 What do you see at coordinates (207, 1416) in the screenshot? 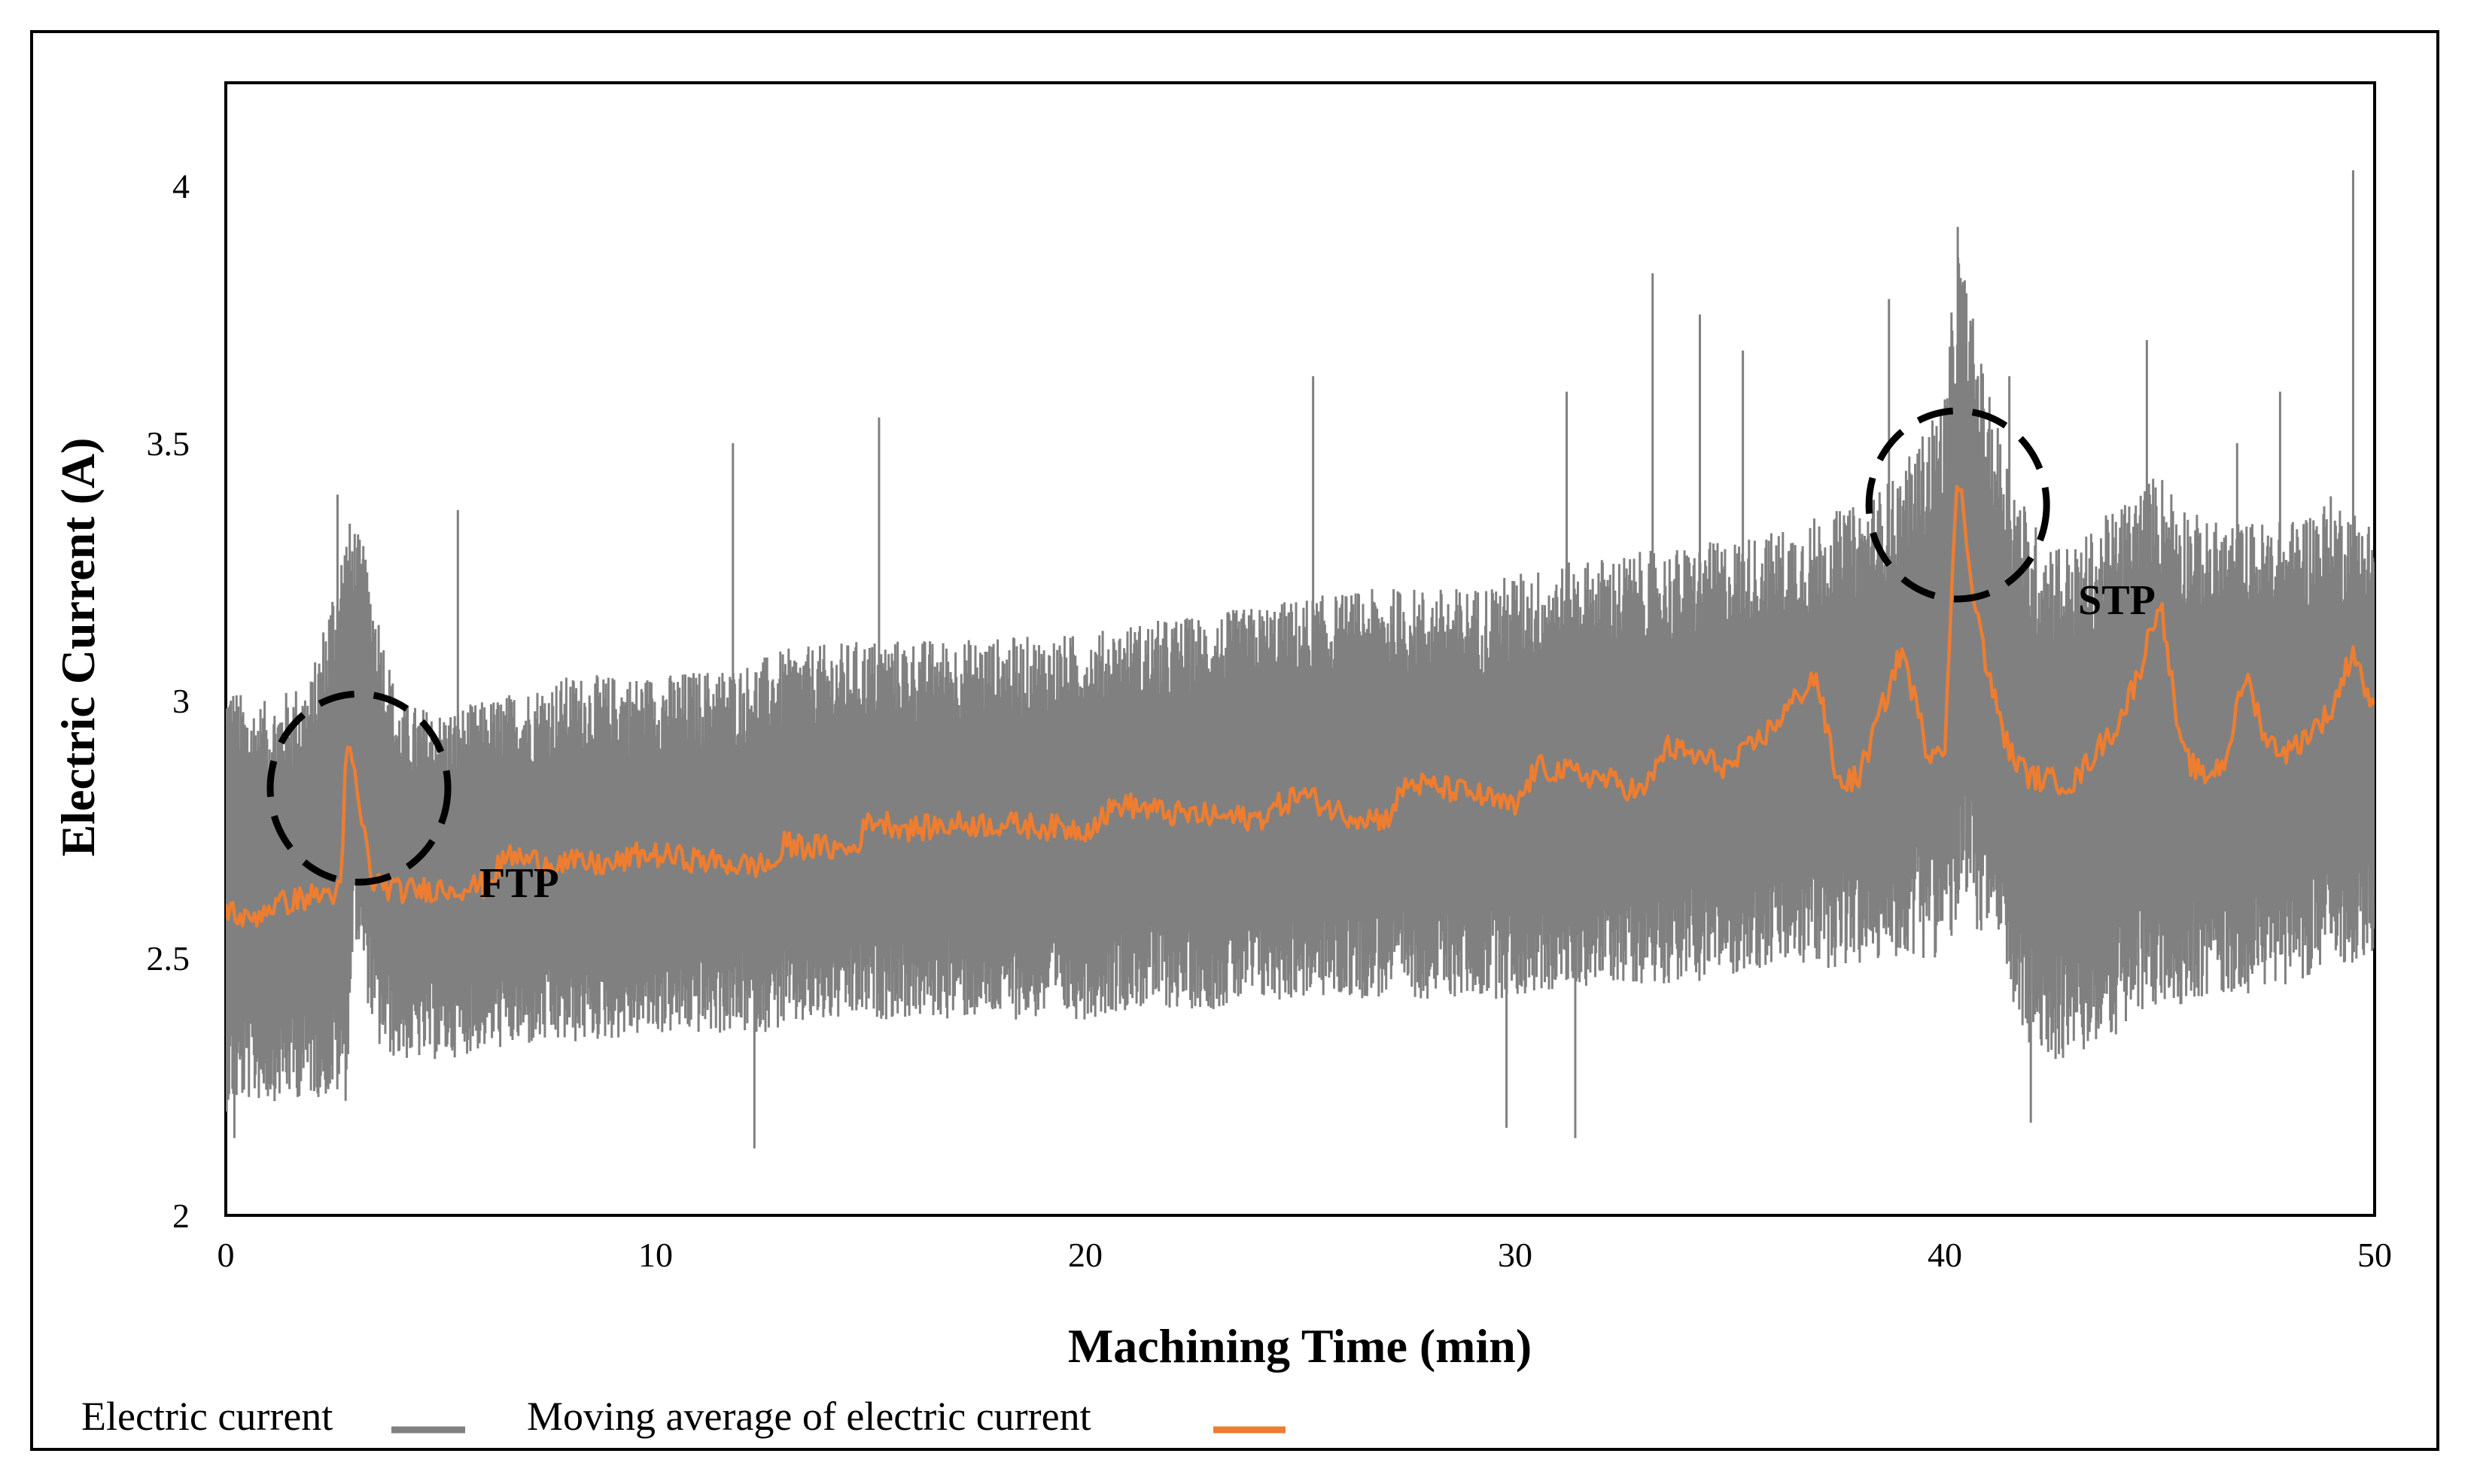
I see `legend-label-electric-current: Electric current` at bounding box center [207, 1416].